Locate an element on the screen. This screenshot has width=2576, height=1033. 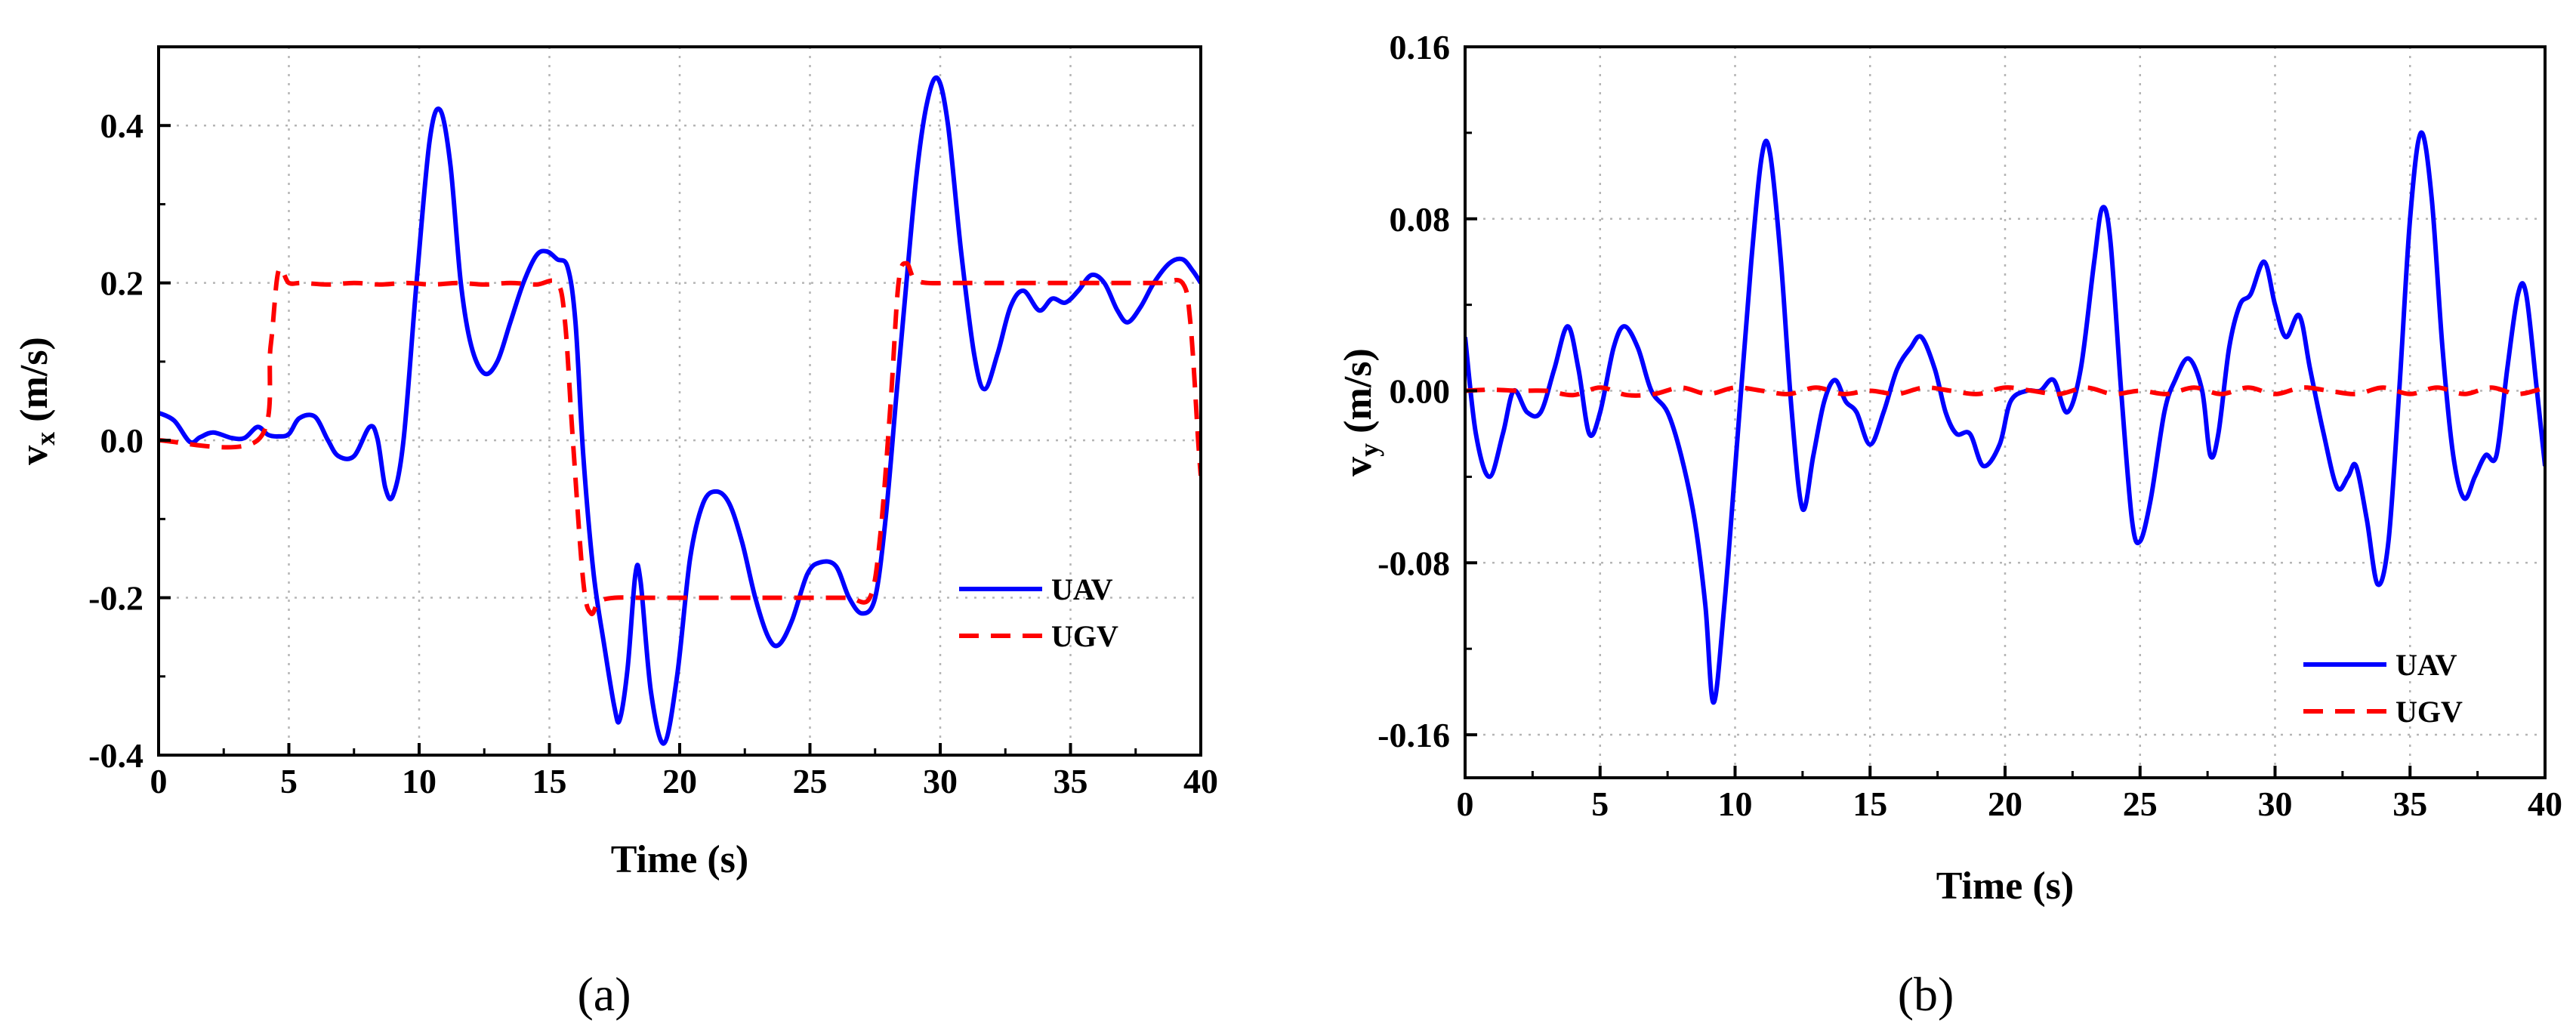
y-axis-title: vy (m/s) is located at coordinates (1360, 412).